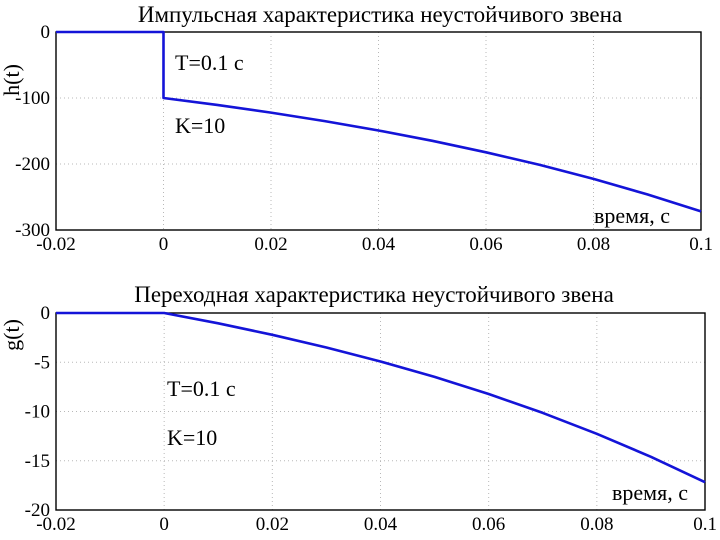 The height and width of the screenshot is (540, 720). I want to click on step-y-tick-label: -10, so click(37, 412).